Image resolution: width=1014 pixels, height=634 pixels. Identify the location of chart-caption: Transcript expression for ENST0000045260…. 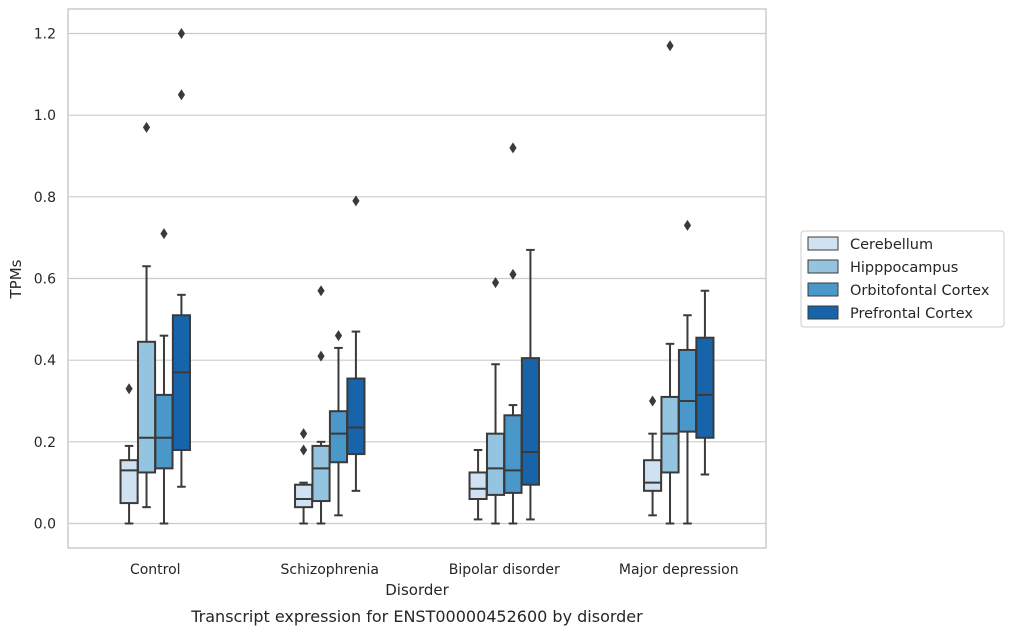
(416, 616).